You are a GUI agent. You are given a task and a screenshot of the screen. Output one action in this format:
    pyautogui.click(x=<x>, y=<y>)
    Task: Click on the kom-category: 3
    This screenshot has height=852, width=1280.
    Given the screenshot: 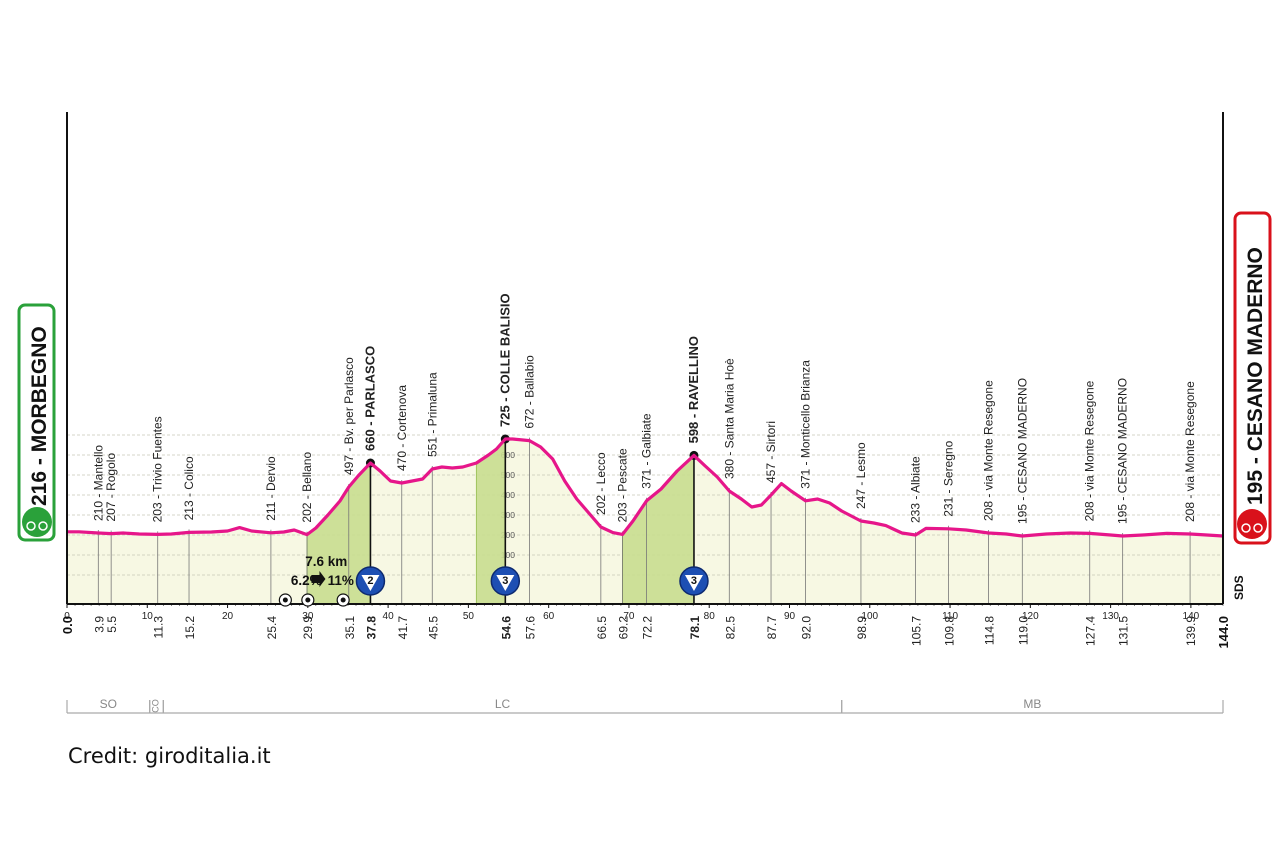 What is the action you would take?
    pyautogui.click(x=505, y=581)
    